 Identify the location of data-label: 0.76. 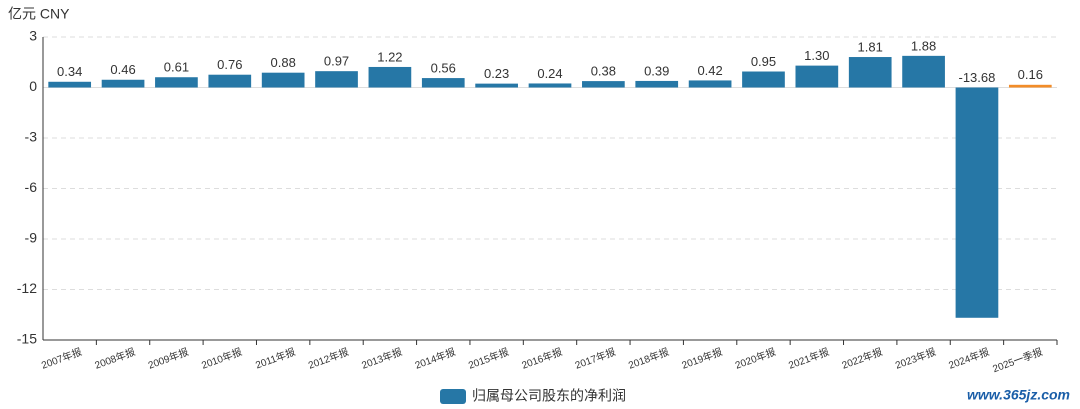
(229, 64).